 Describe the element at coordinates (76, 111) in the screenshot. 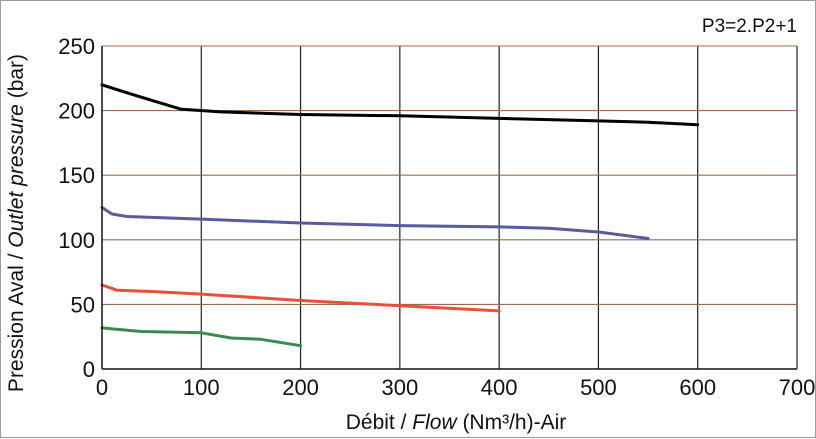

I see `y-tick-label-200: 200` at that location.